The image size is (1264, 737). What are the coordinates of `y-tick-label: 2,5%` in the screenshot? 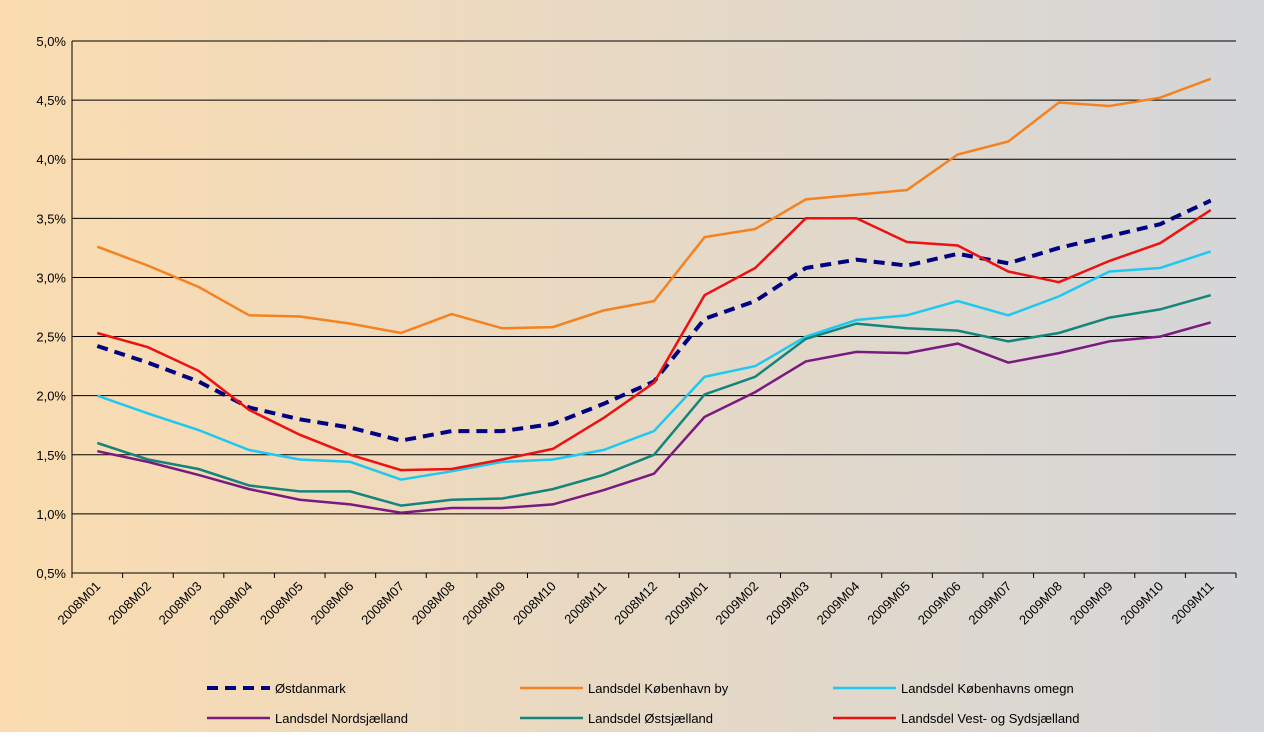 It's located at (51, 337).